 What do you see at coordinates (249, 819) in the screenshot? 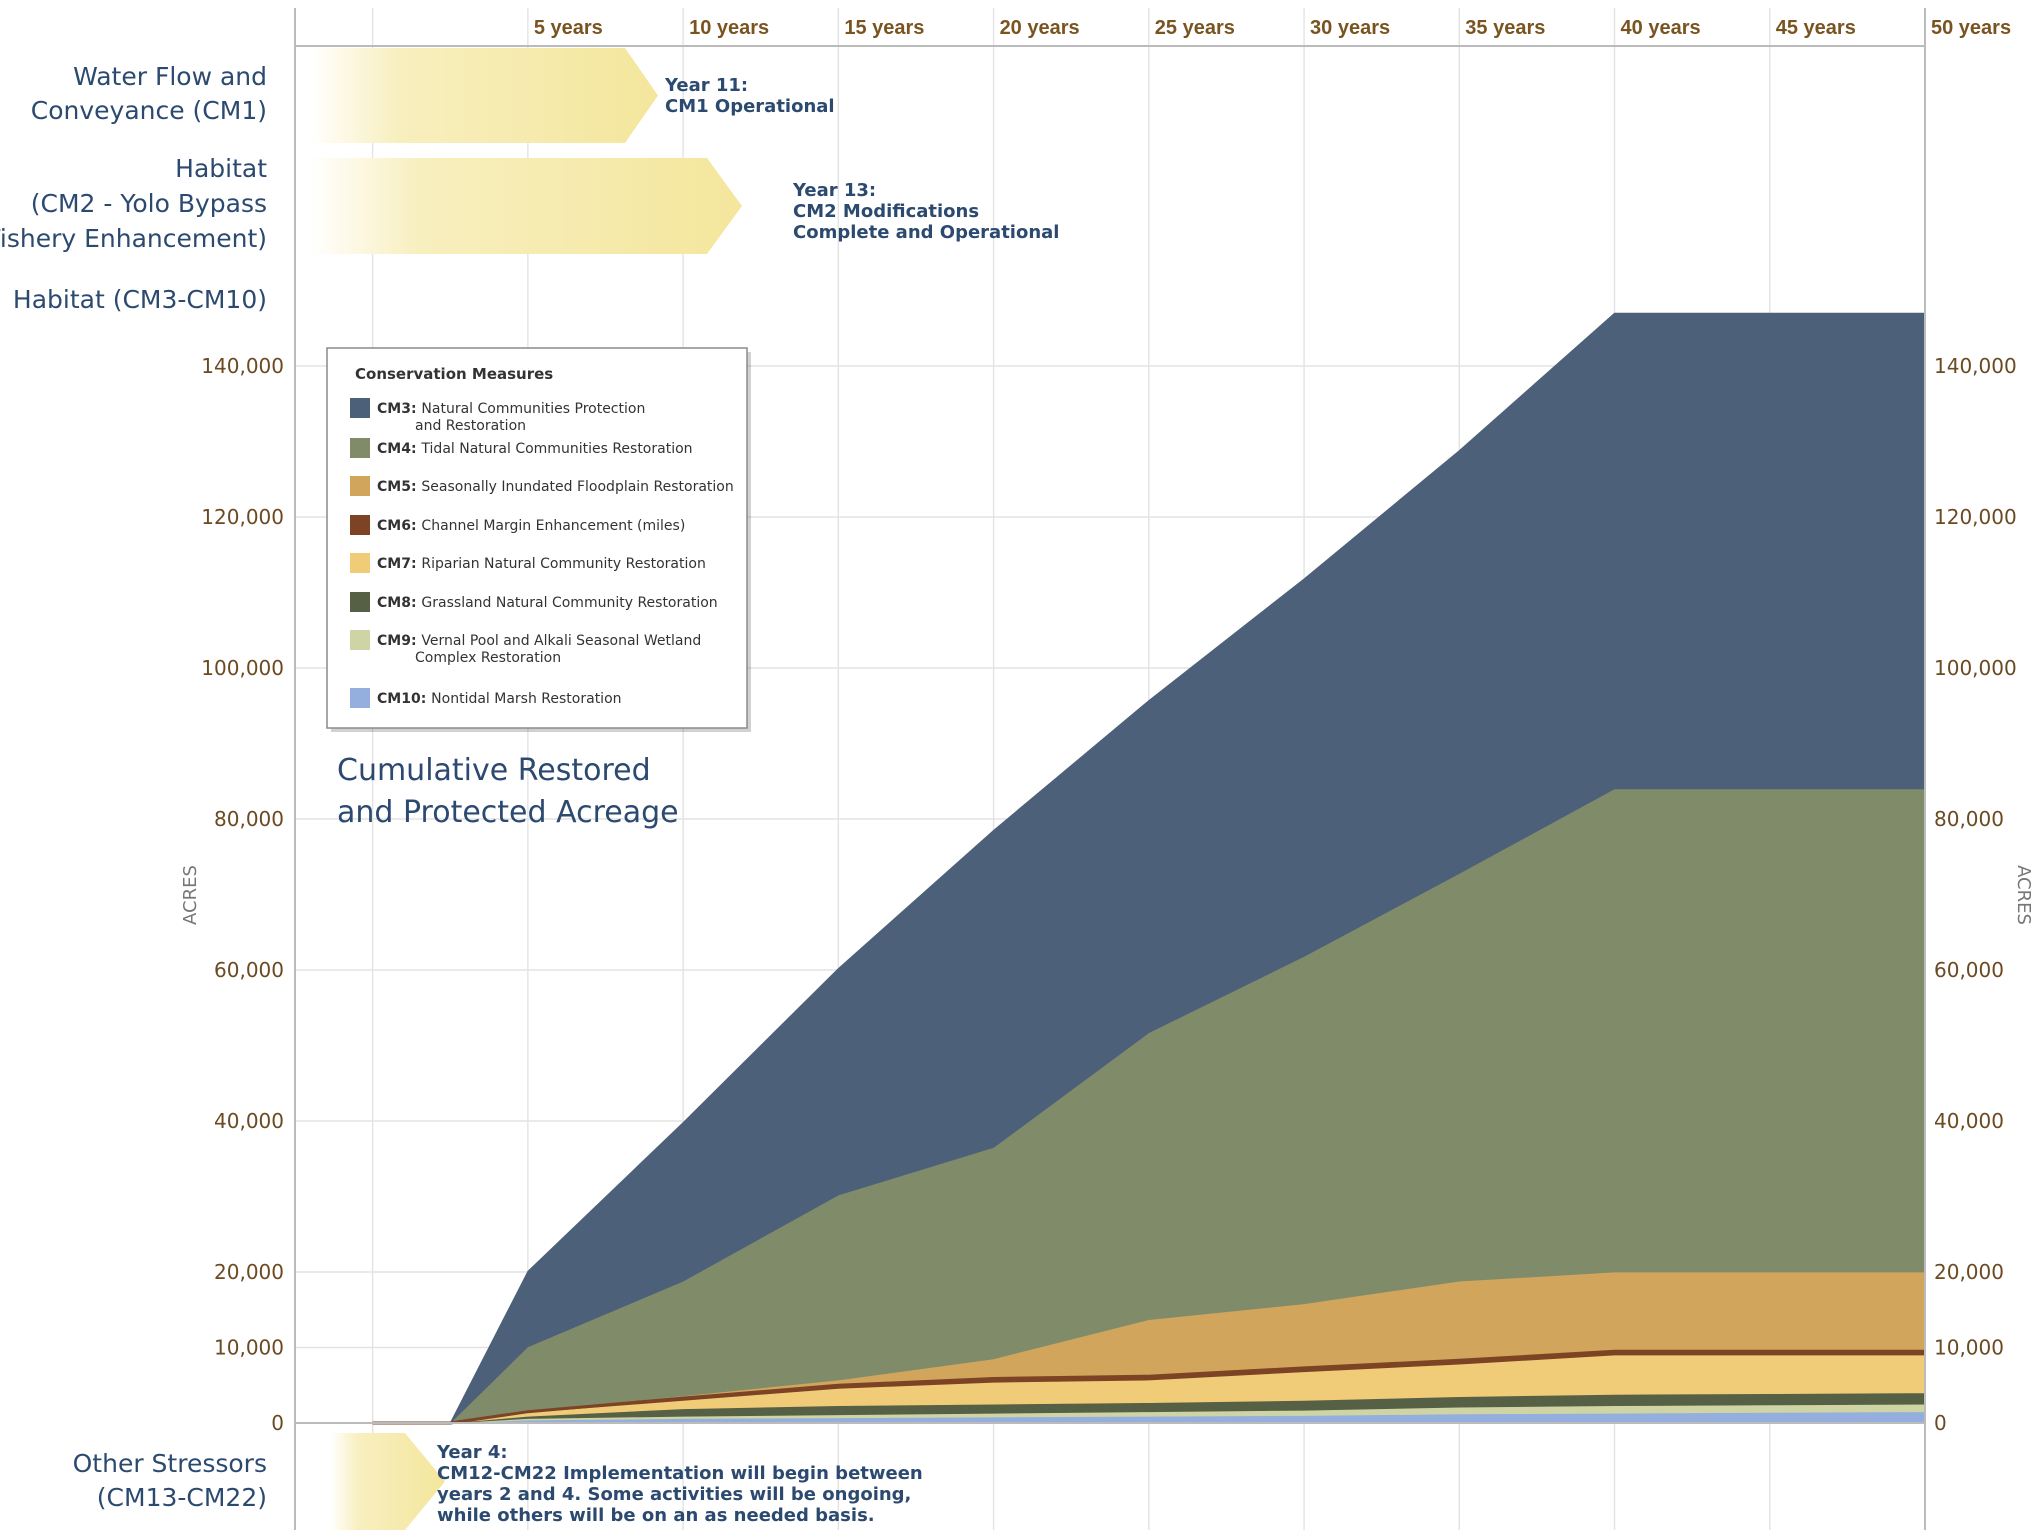
I see `y-tick-label-left: 80,000` at bounding box center [249, 819].